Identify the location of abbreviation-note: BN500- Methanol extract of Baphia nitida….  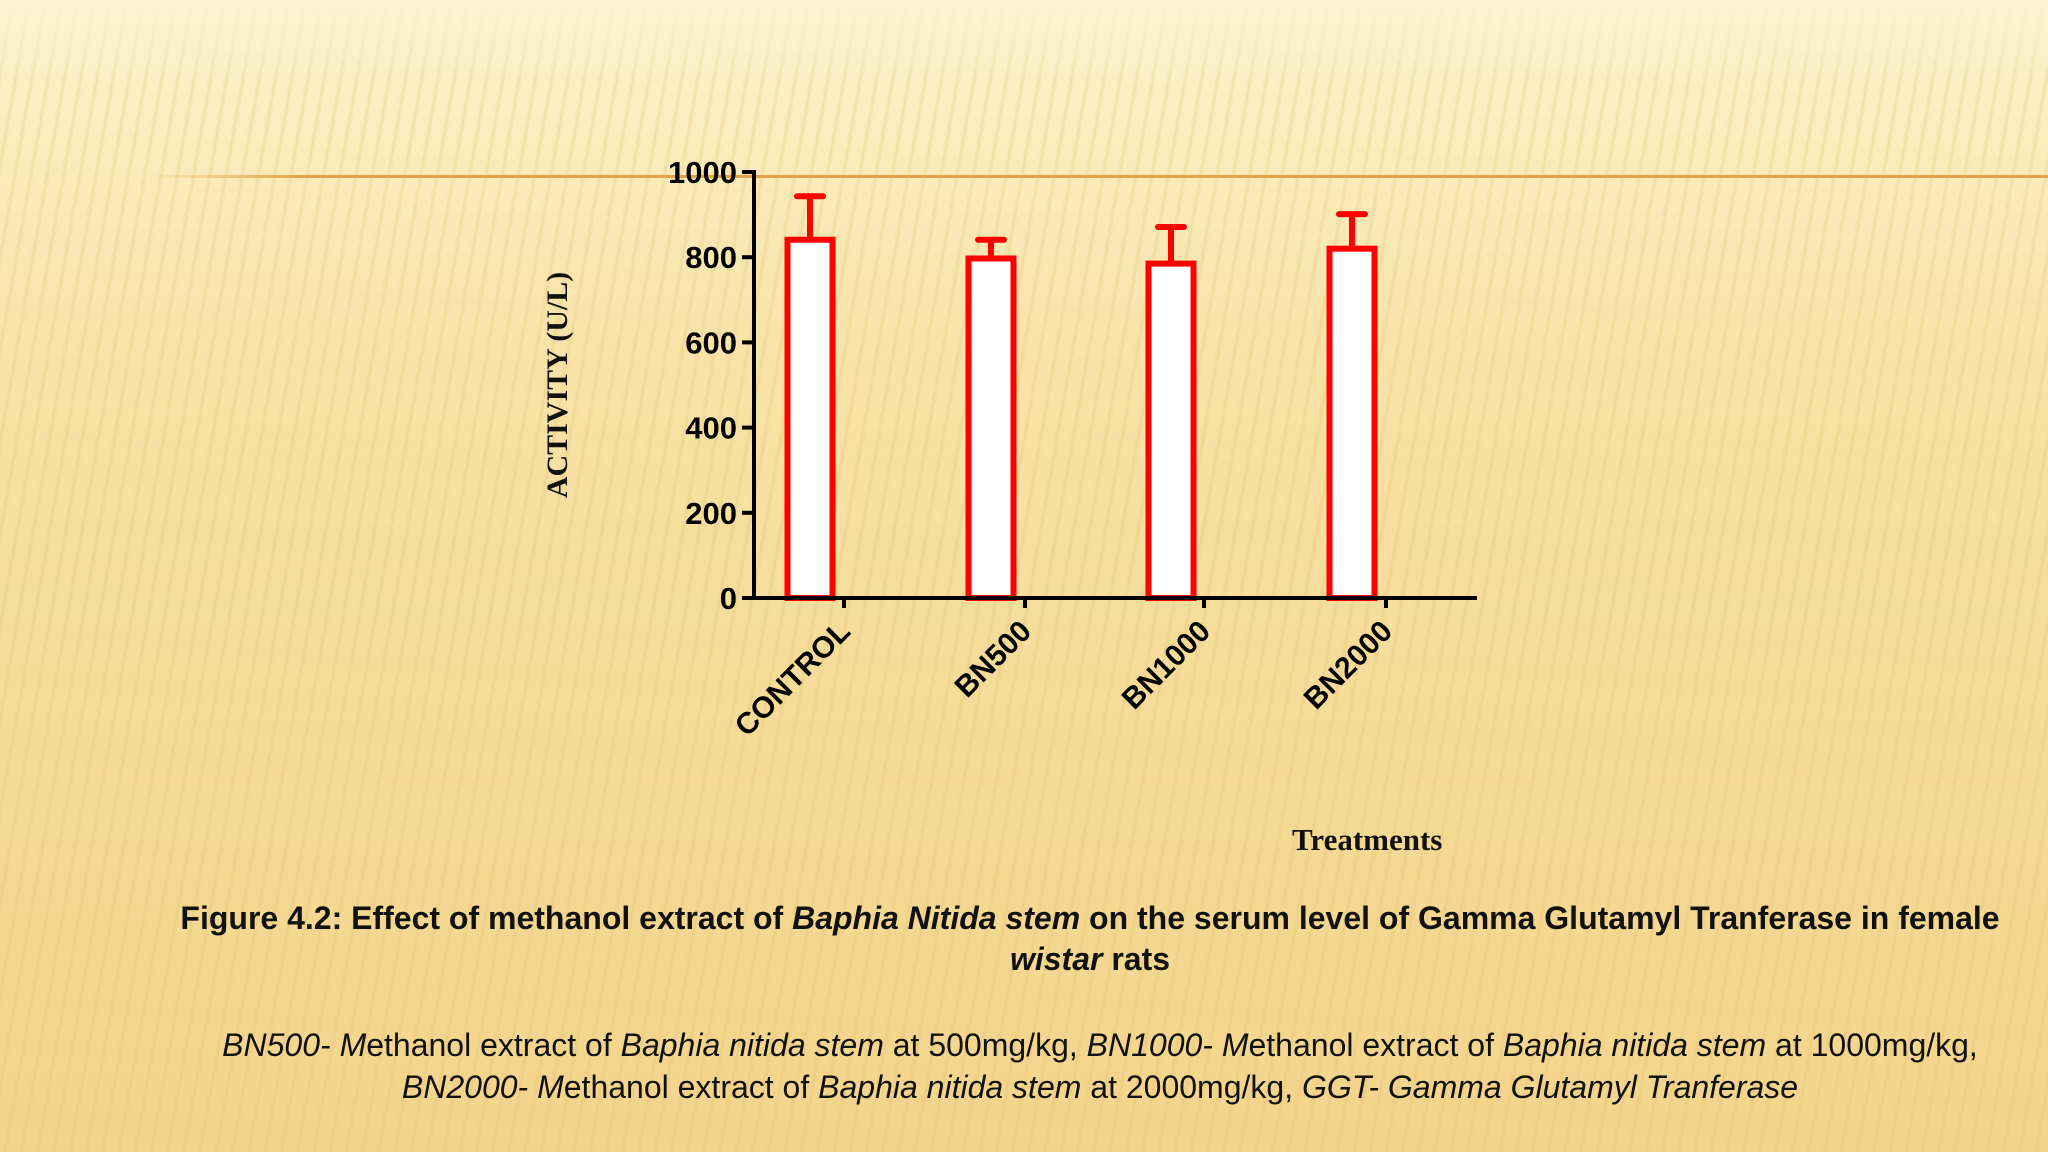
(1100, 1066).